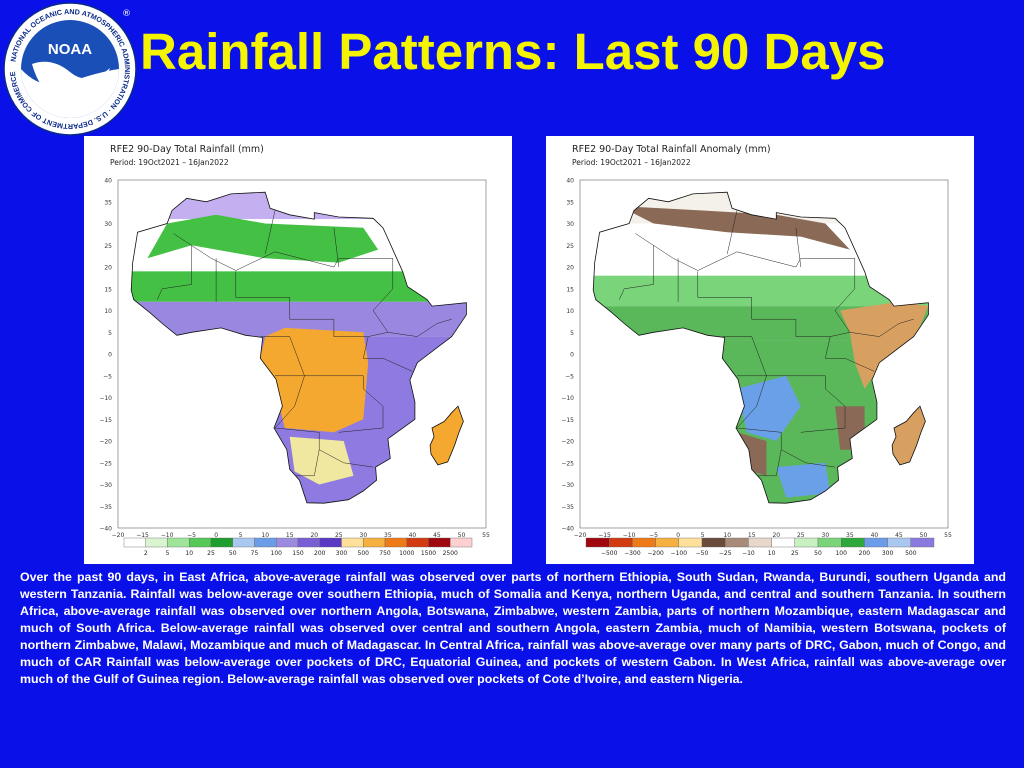  Describe the element at coordinates (211, 553) in the screenshot. I see `legend-label: 25` at that location.